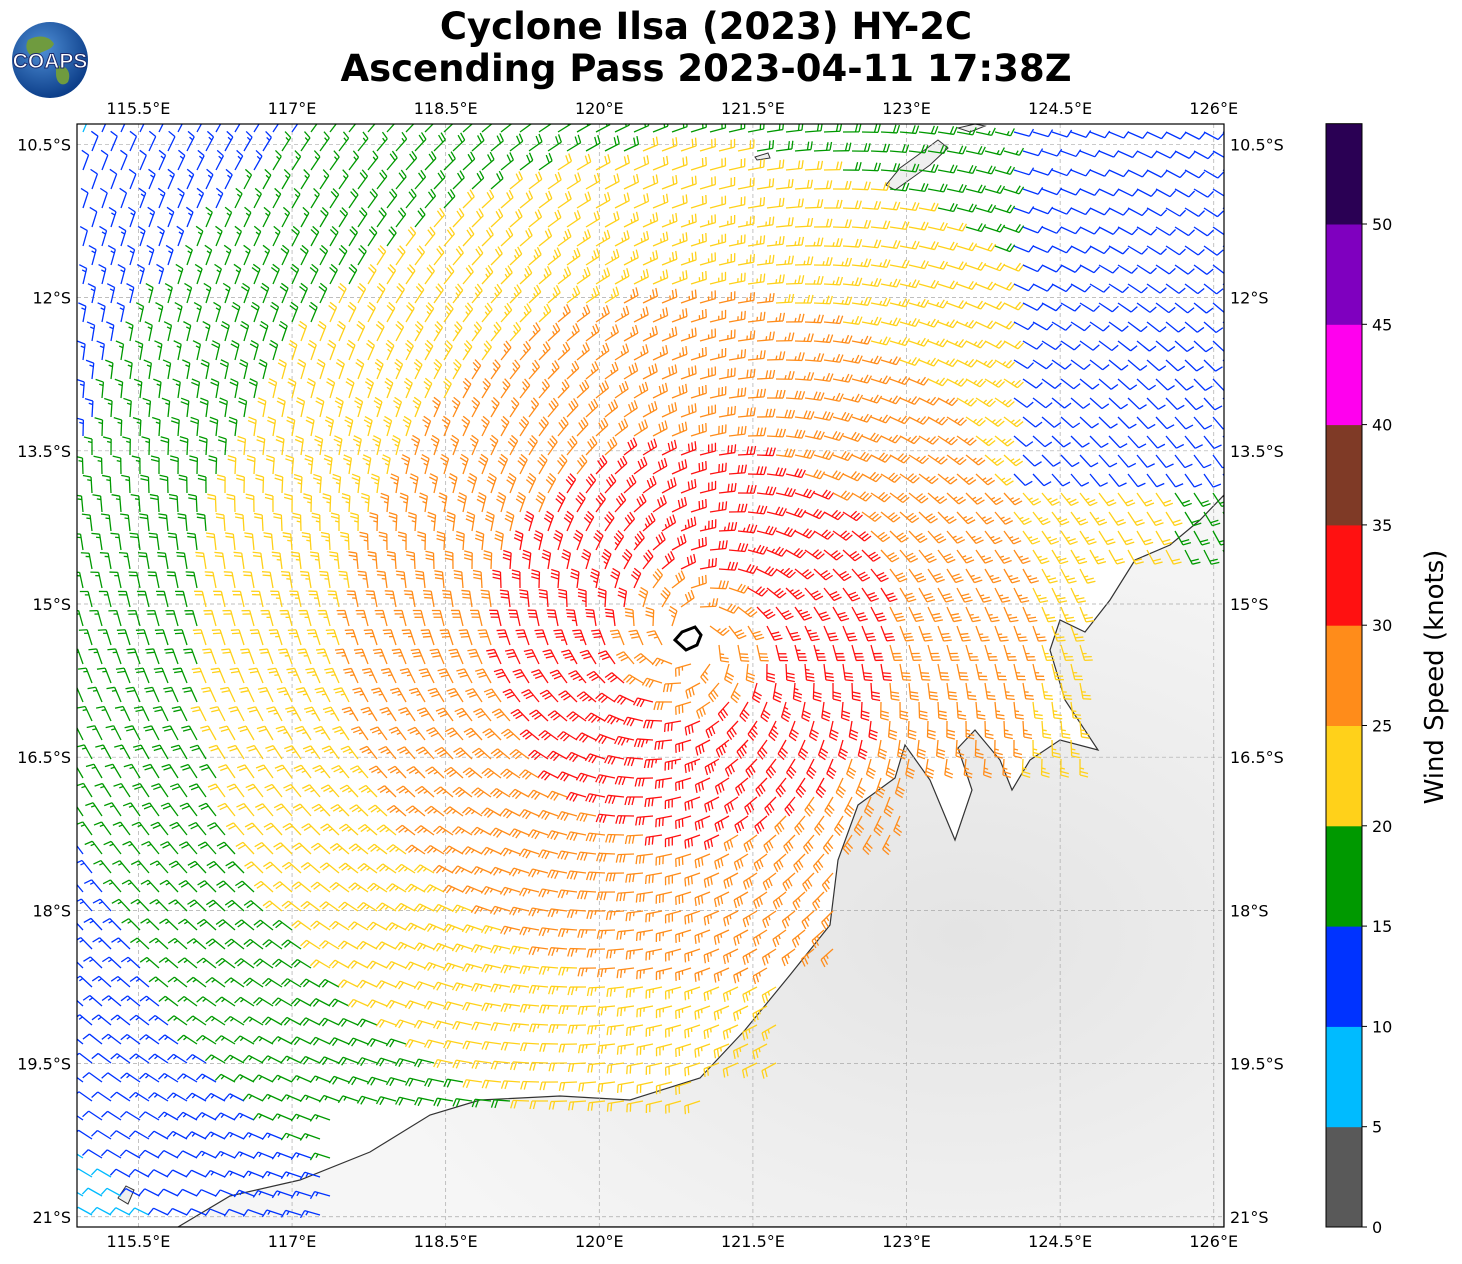 This screenshot has height=1264, width=1462. I want to click on timor-island, so click(917, 165).